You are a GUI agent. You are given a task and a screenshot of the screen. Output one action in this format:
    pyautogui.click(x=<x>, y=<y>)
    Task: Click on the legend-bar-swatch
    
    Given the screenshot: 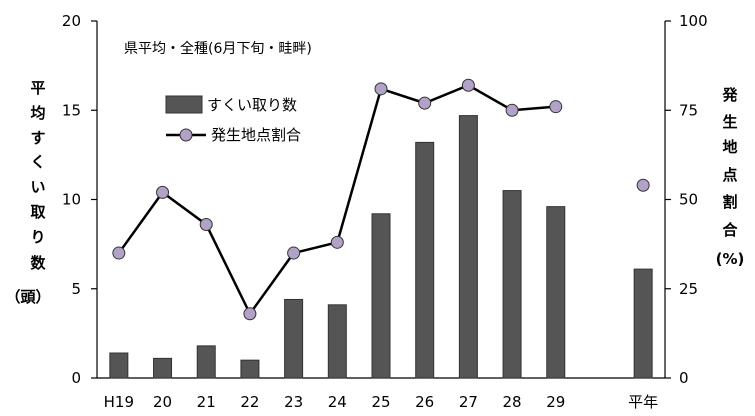 What is the action you would take?
    pyautogui.click(x=184, y=104)
    